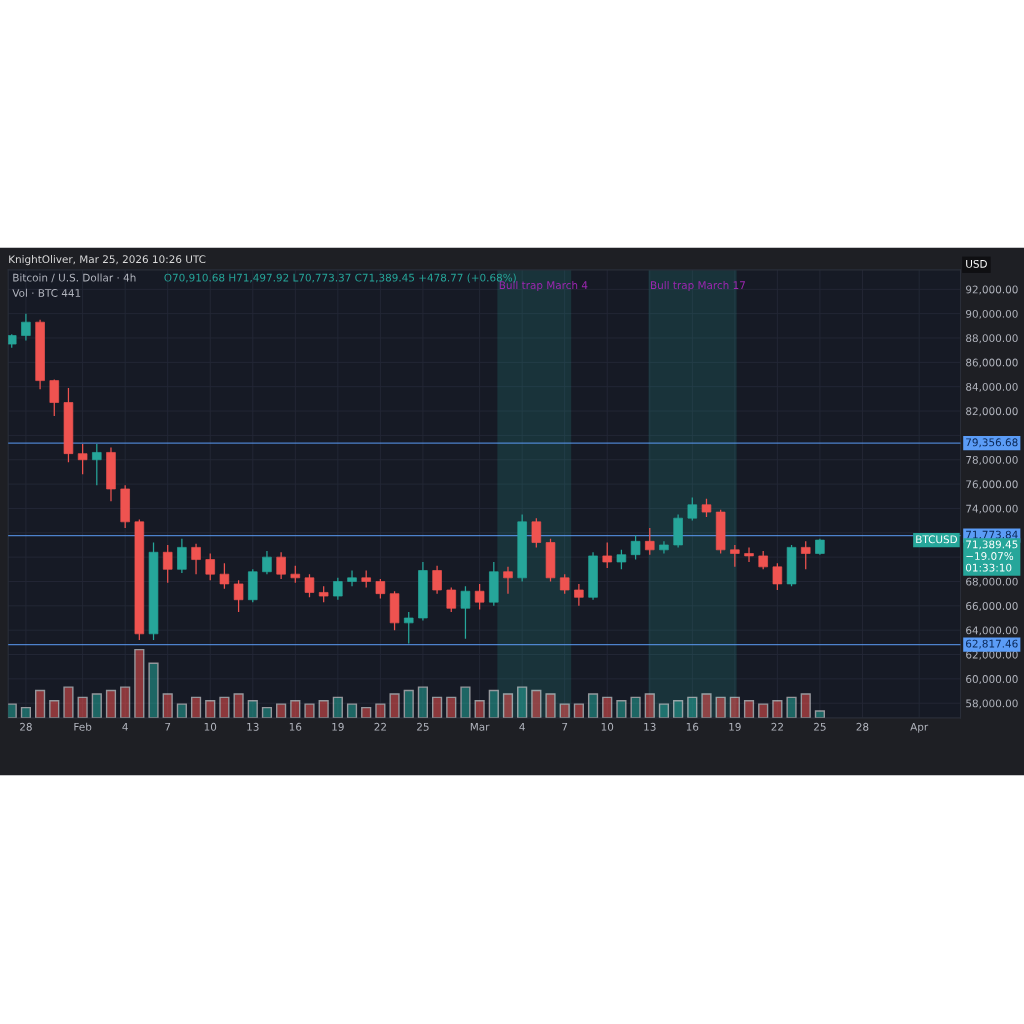 The width and height of the screenshot is (1024, 1024). I want to click on ref-line-label: 62,817.46, so click(992, 644).